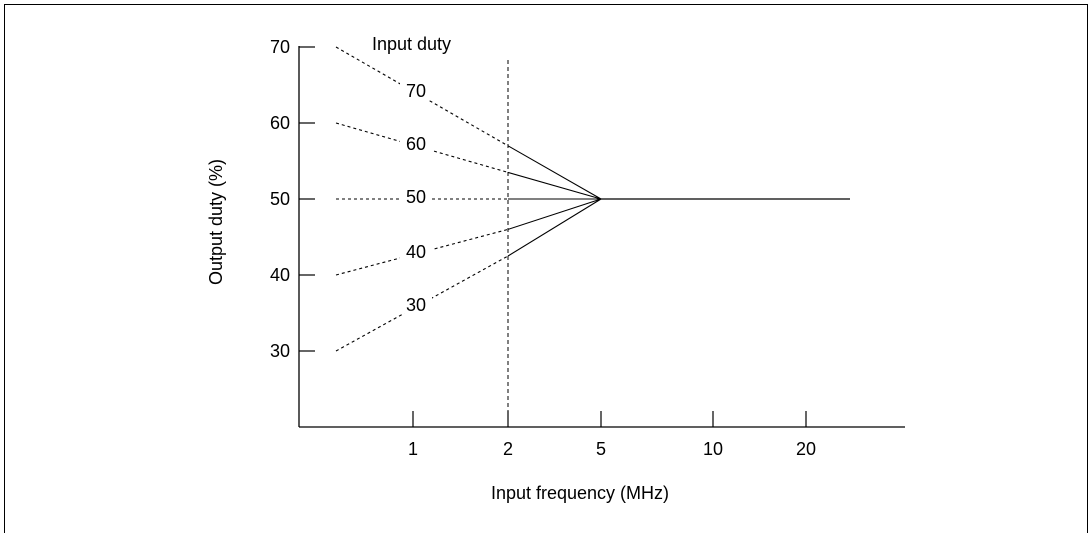 This screenshot has height=533, width=1091. I want to click on y-tick-label-40: 40, so click(280, 275).